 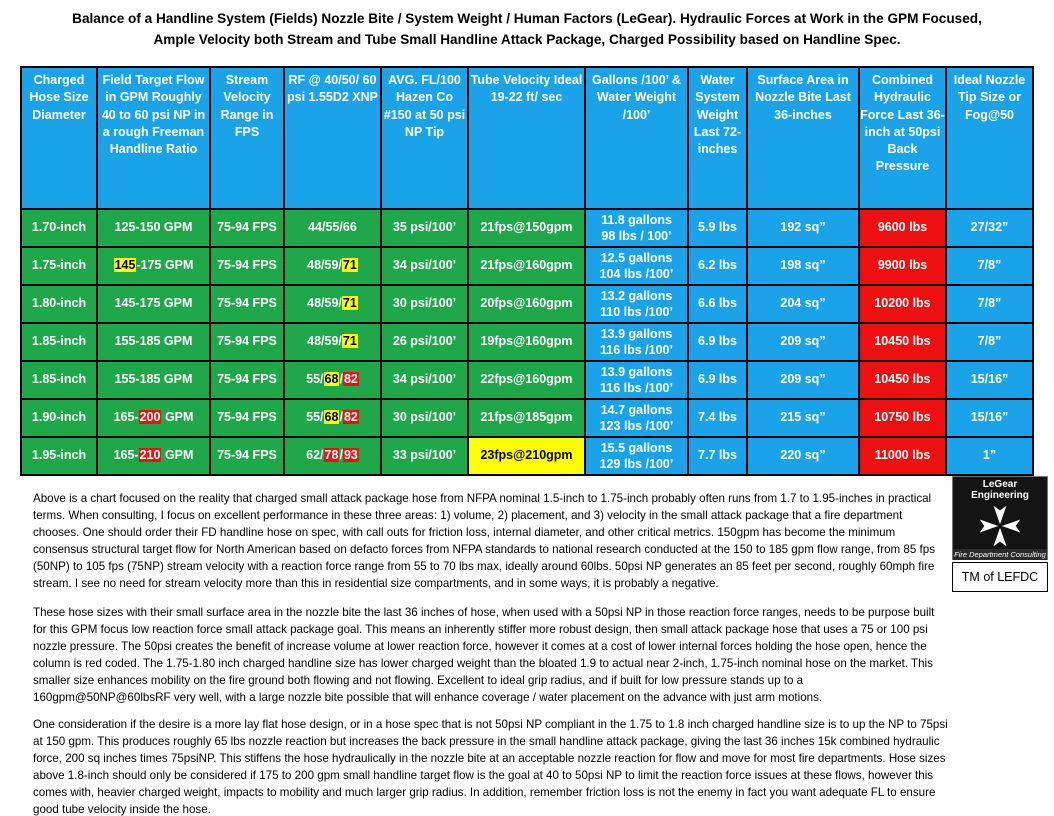 I want to click on cell-surface-area: 204 sq”, so click(x=803, y=304).